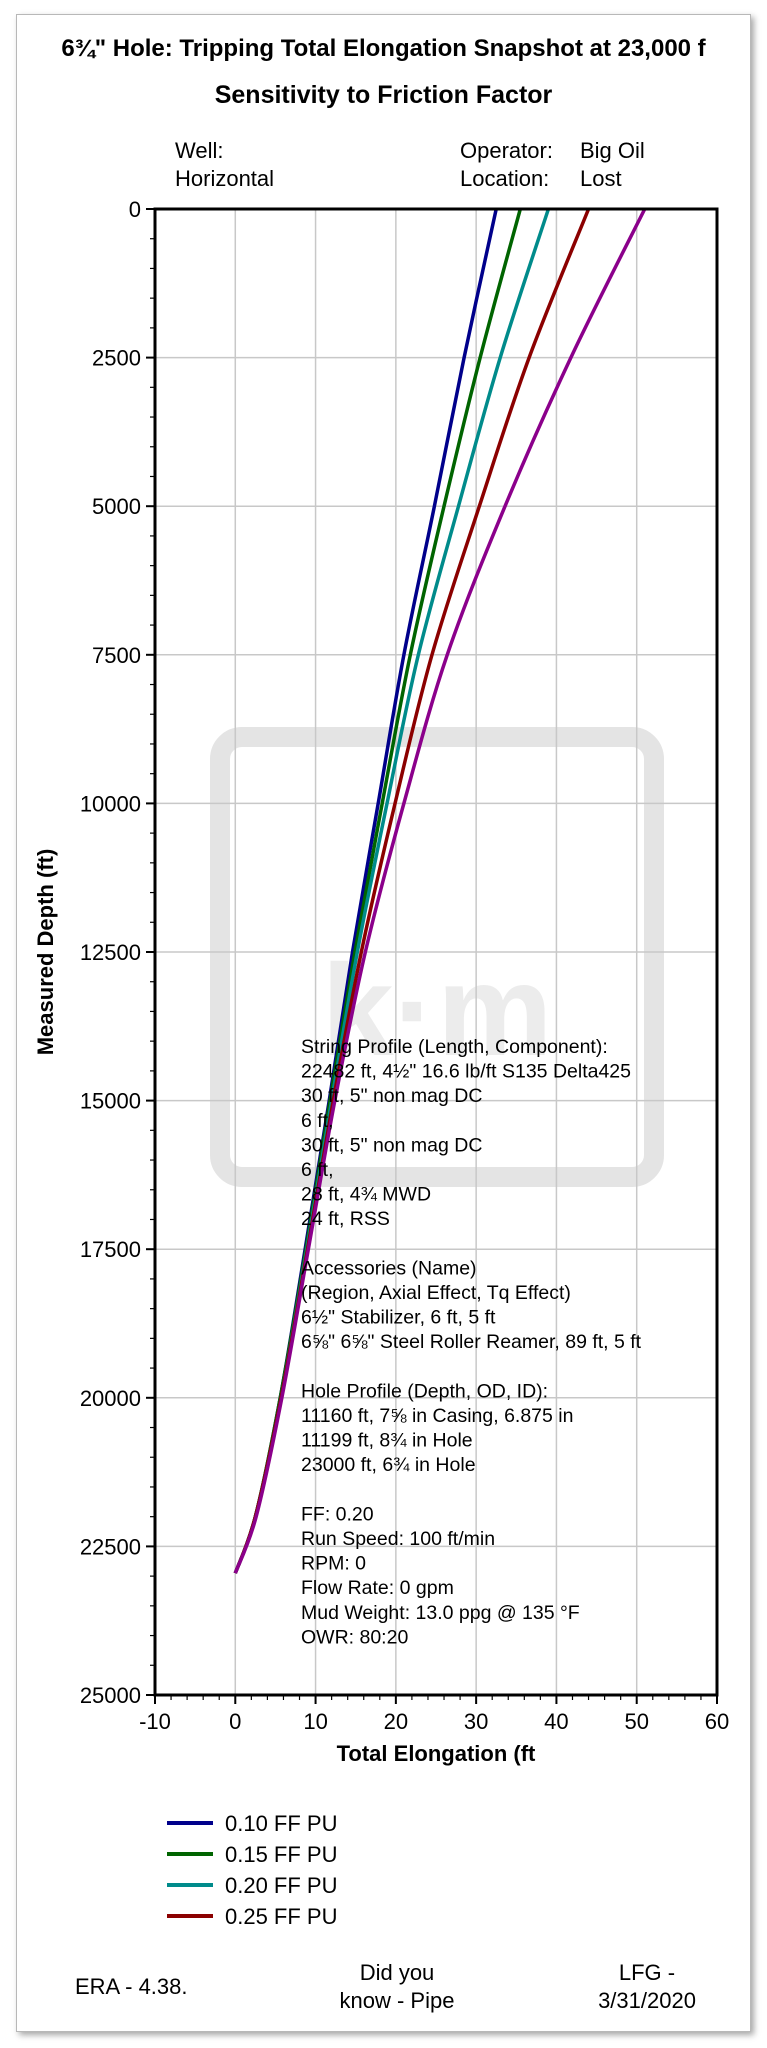 Image resolution: width=767 pixels, height=2048 pixels. I want to click on x-tick-label: 60, so click(717, 1721).